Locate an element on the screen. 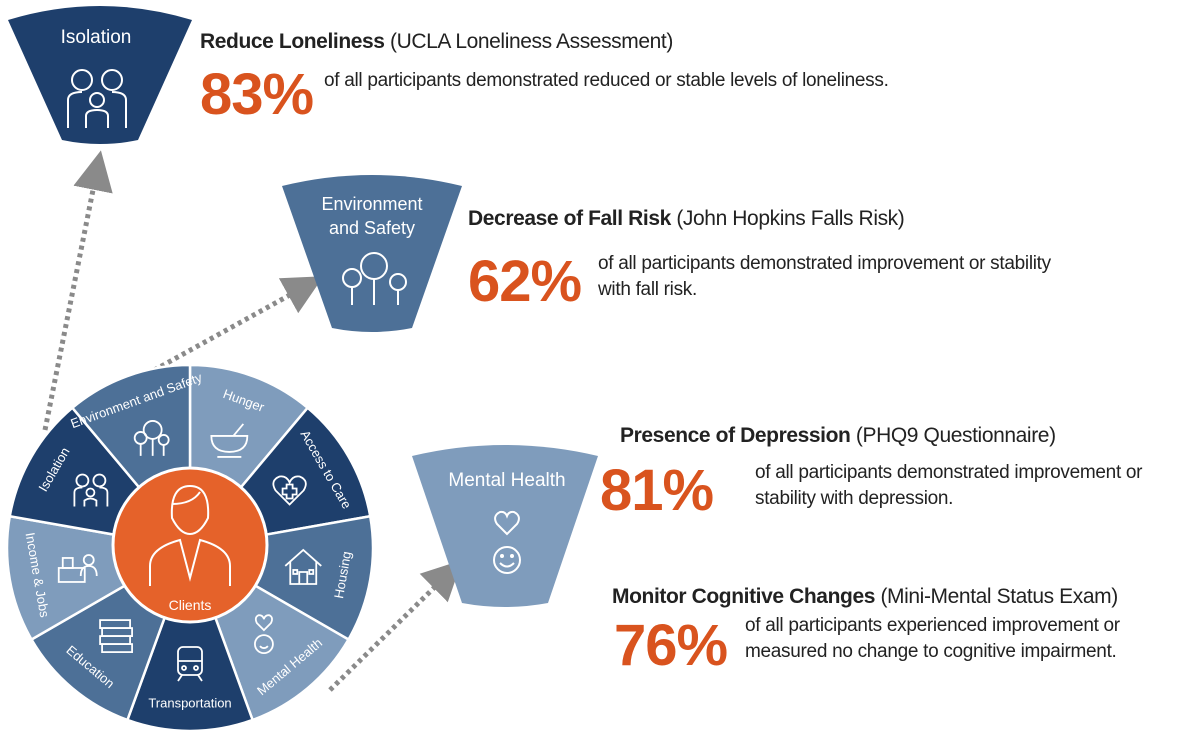 The image size is (1200, 736). callout-label-line1: Environment is located at coordinates (371, 204).